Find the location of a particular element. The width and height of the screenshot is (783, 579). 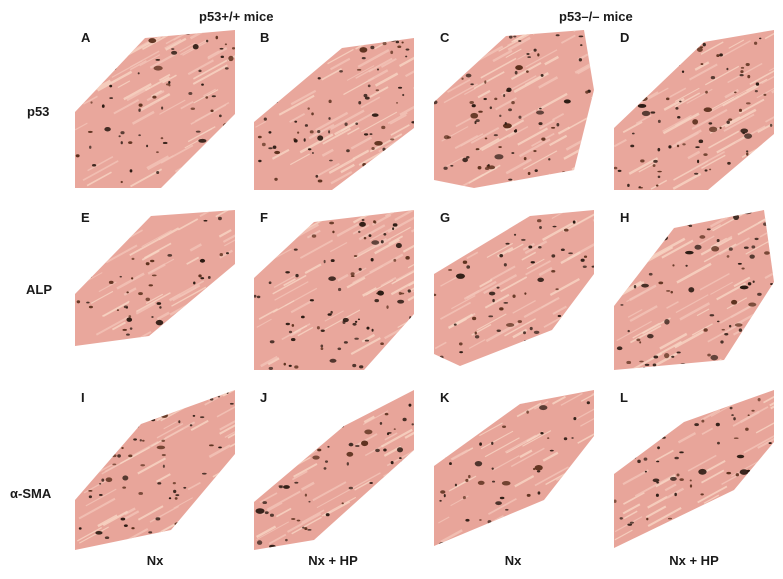

histology-panel-j: J is located at coordinates (334, 470).